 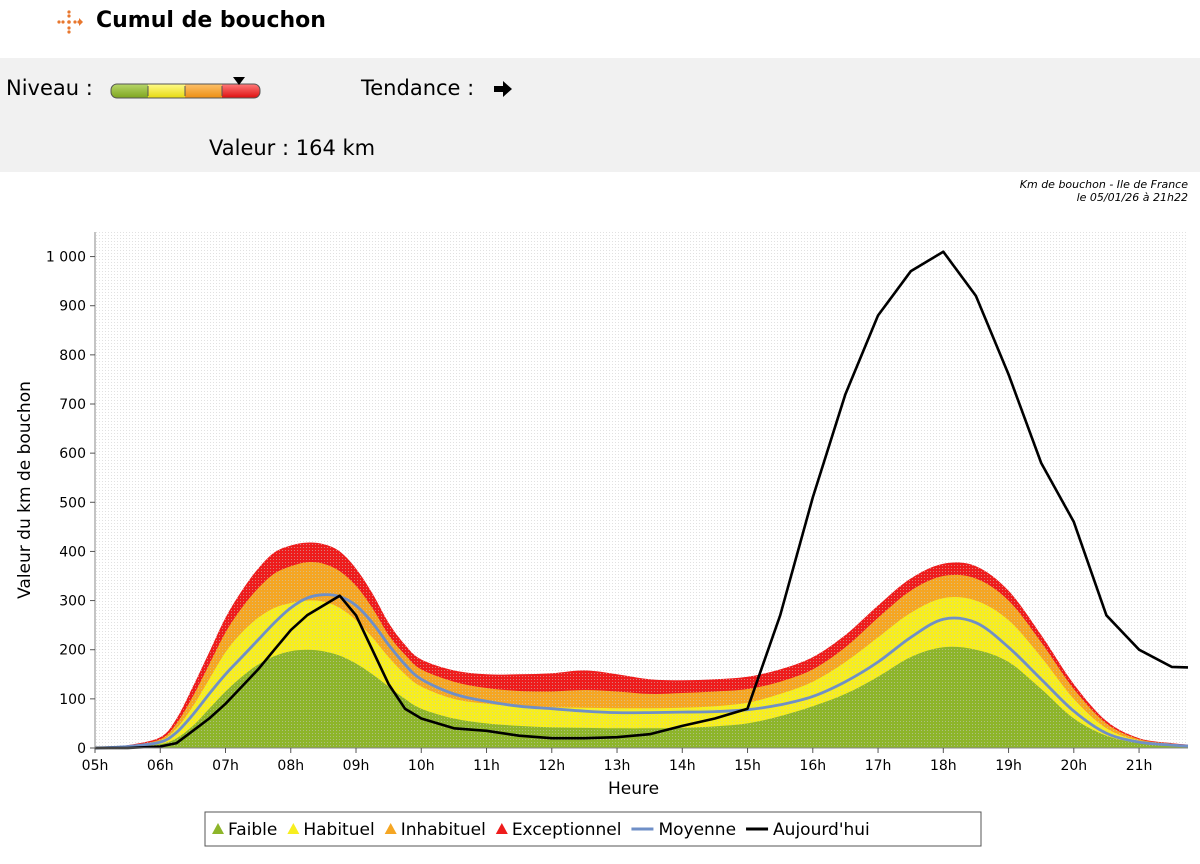 What do you see at coordinates (943, 766) in the screenshot?
I see `x-tick-label: 18h` at bounding box center [943, 766].